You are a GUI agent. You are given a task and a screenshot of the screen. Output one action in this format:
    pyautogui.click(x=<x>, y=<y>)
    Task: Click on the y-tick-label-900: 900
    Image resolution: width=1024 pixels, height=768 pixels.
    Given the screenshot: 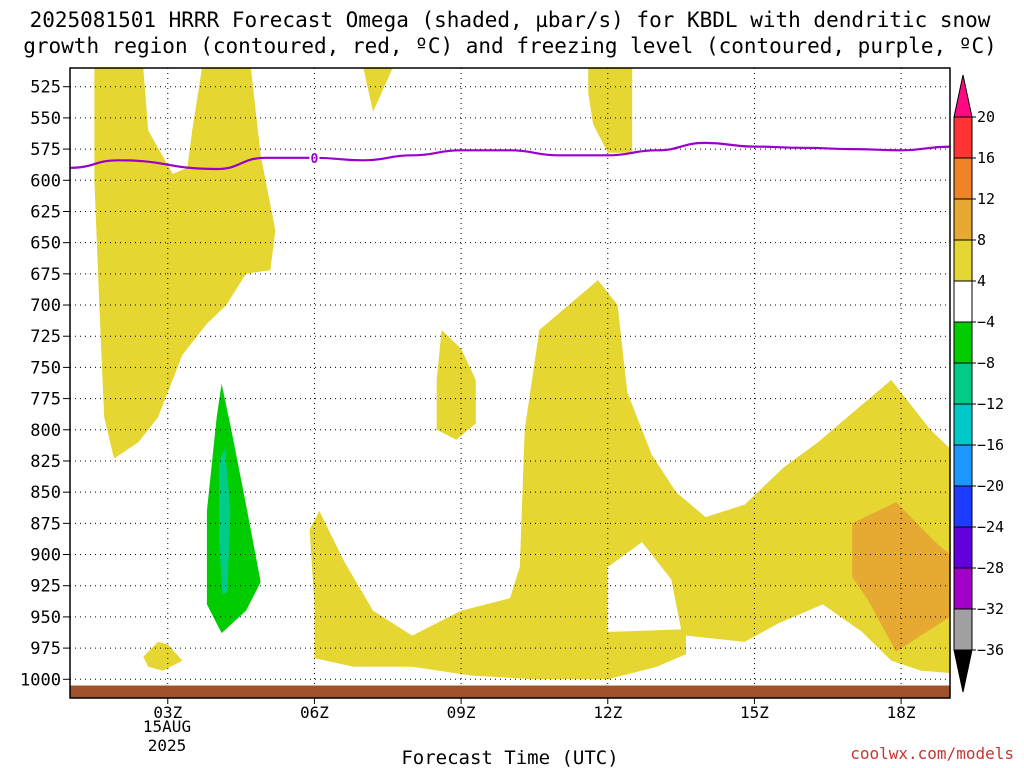 What is the action you would take?
    pyautogui.click(x=45, y=556)
    